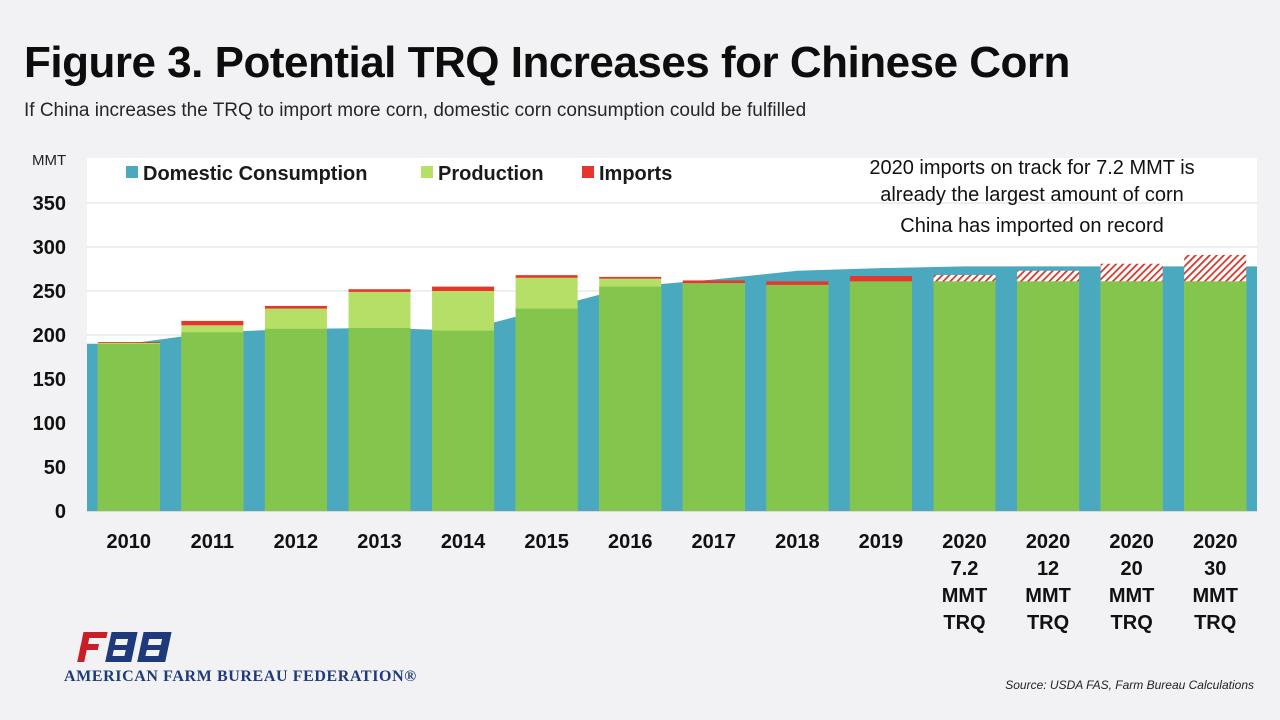  Describe the element at coordinates (60, 512) in the screenshot. I see `y-tick-label: 0` at that location.